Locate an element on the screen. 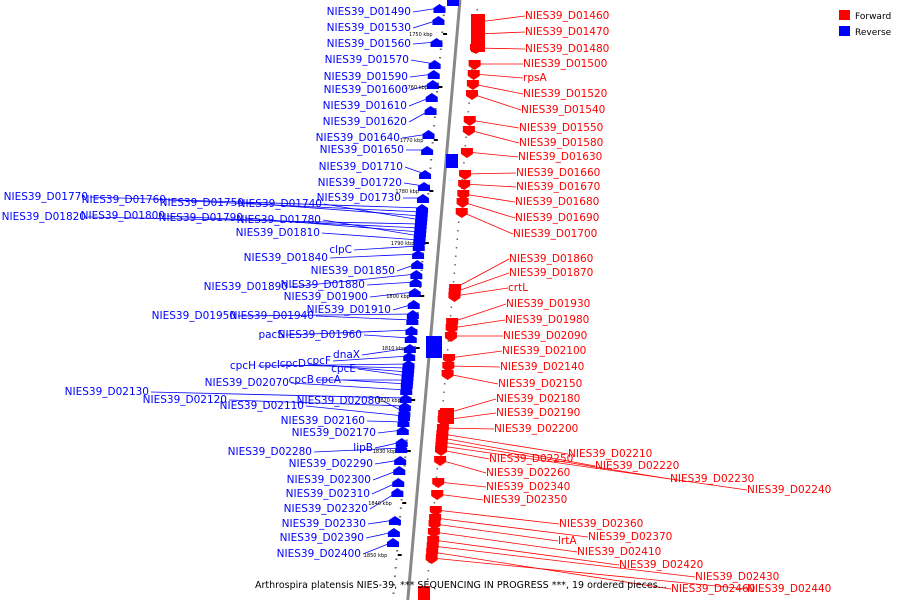 This screenshot has height=600, width=900. gene-label: NIES39_D02400 is located at coordinates (319, 554).